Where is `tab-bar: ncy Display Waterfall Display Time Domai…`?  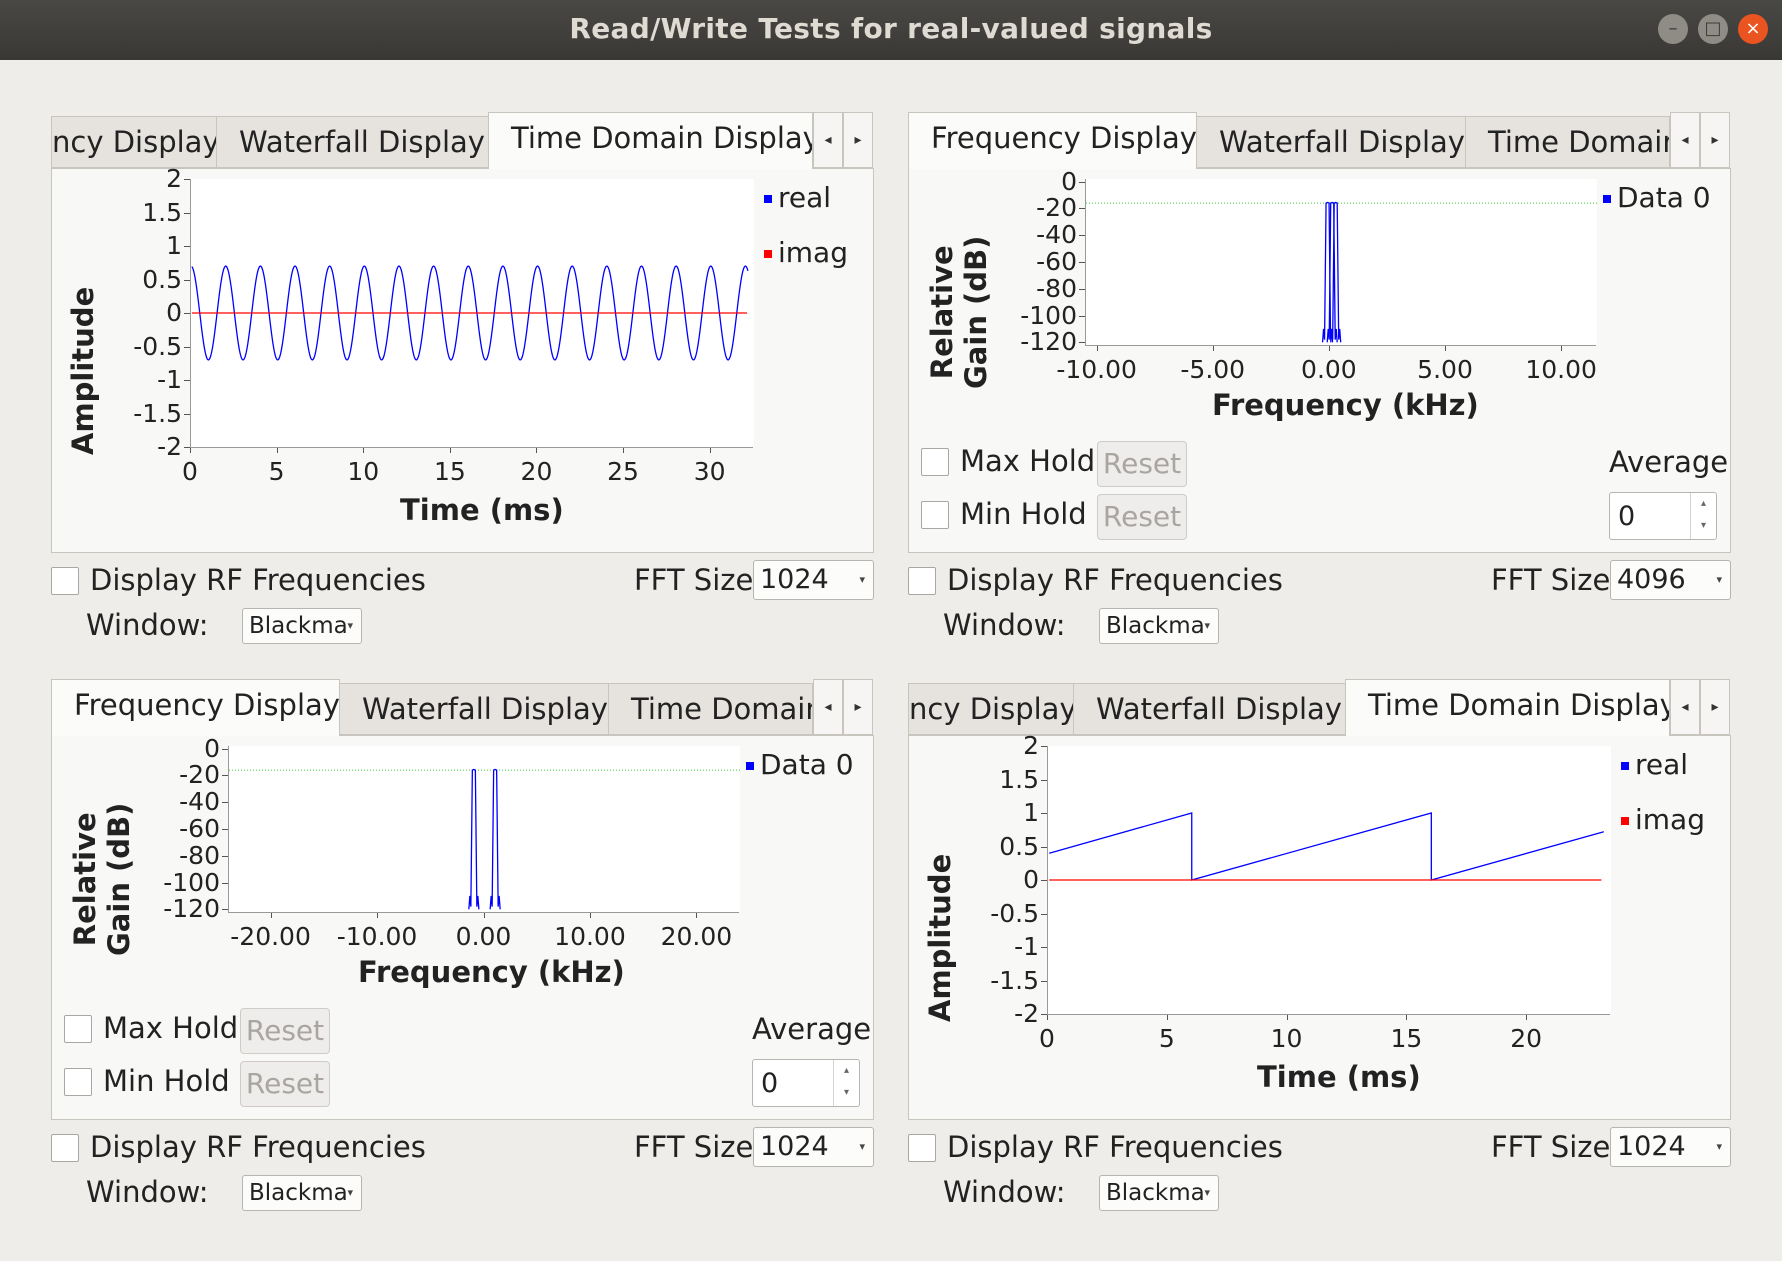
tab-bar: ncy Display Waterfall Display Time Domai… is located at coordinates (1319, 707).